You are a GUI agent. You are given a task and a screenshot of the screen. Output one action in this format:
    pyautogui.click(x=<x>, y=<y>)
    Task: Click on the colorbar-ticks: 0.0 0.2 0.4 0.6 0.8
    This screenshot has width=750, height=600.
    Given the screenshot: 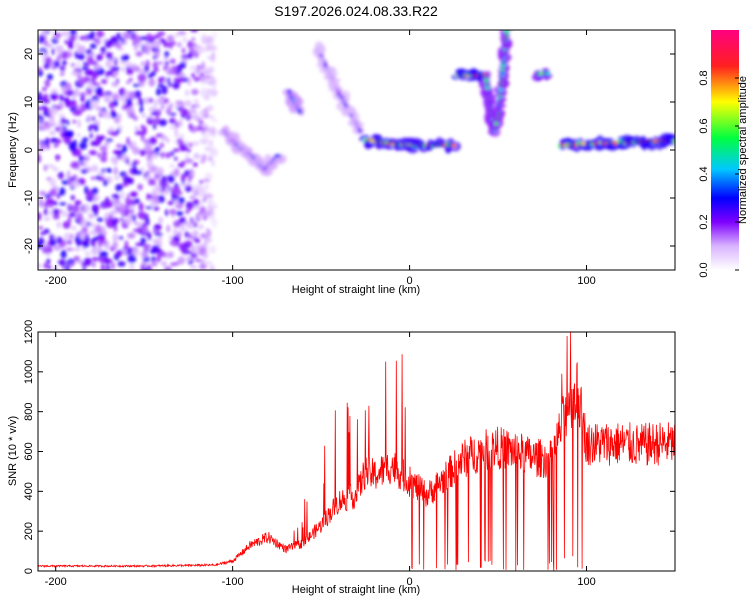 What is the action you would take?
    pyautogui.click(x=718, y=174)
    